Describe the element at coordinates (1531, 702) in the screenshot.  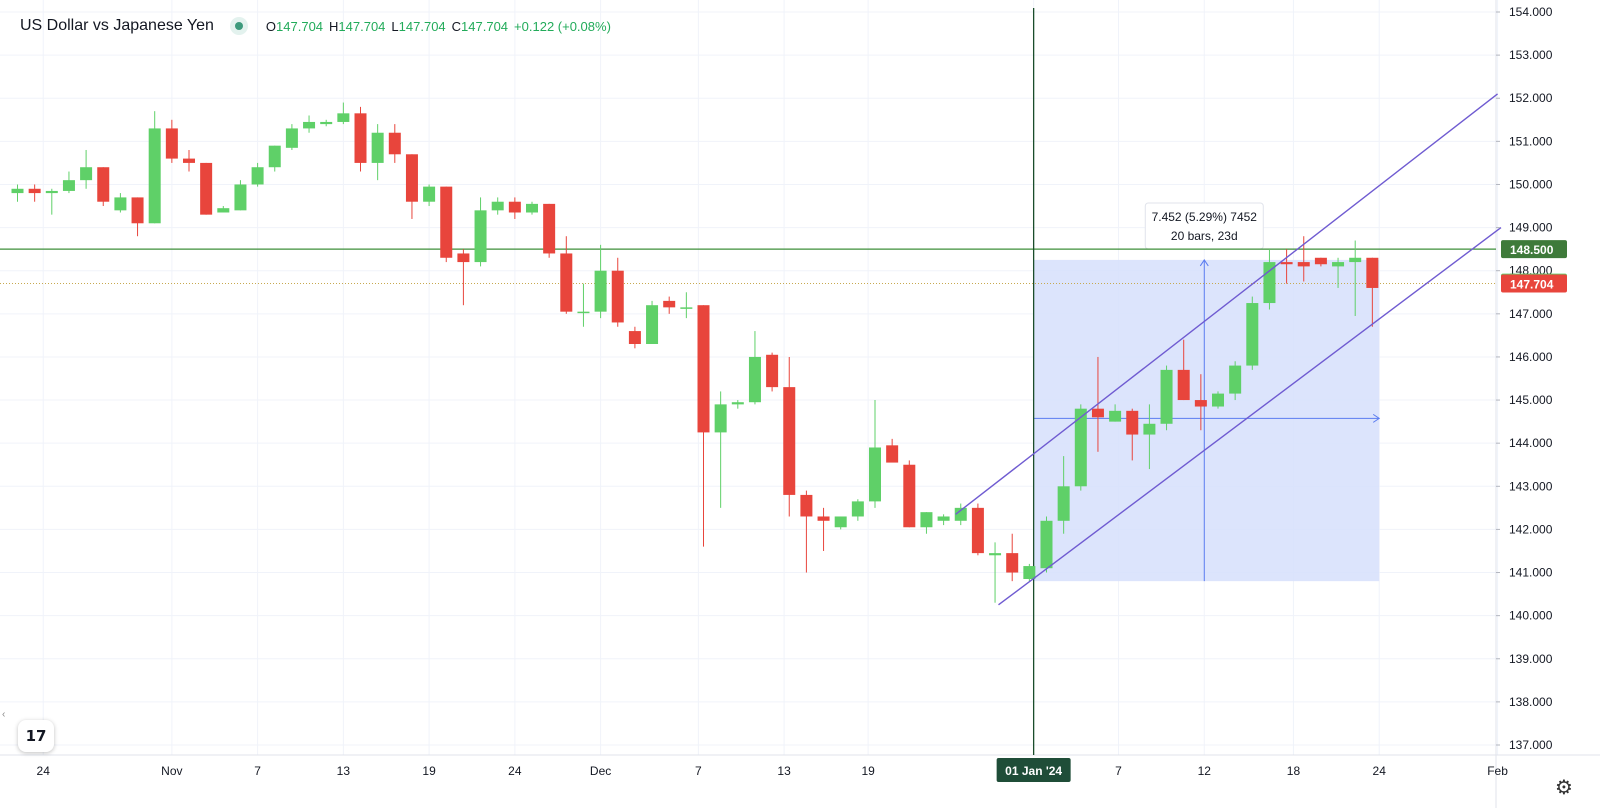
I see `price-axis-tick: 138.000` at that location.